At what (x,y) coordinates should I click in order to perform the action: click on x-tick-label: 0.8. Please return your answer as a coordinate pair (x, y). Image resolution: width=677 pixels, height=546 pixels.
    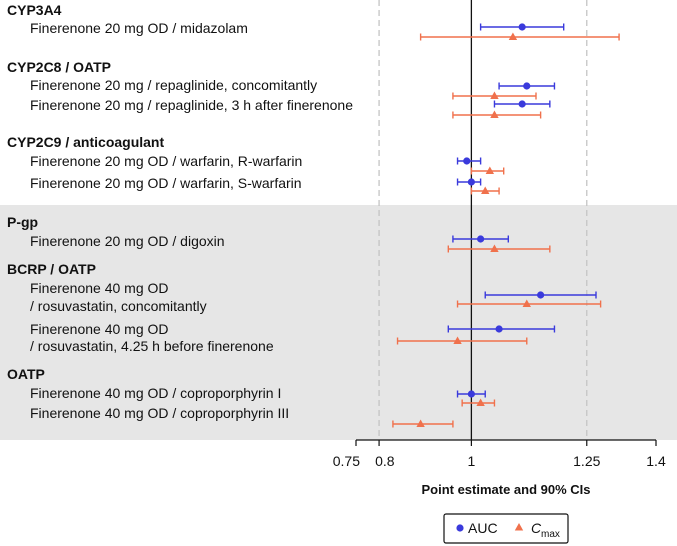
    Looking at the image, I should click on (385, 461).